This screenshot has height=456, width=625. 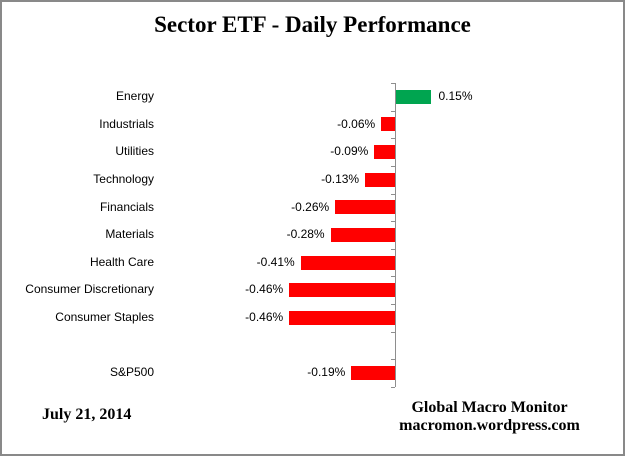 I want to click on category-label: Technology, so click(x=123, y=178).